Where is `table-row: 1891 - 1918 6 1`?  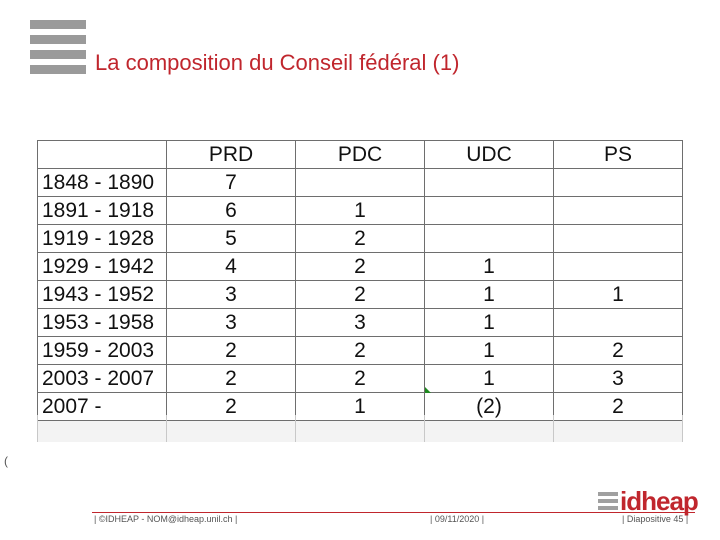 table-row: 1891 - 1918 6 1 is located at coordinates (360, 210).